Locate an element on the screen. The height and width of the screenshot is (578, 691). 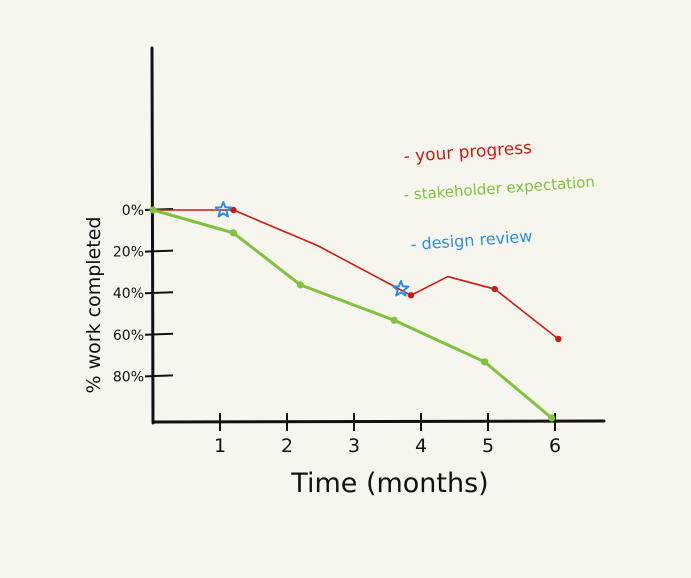
x-tick-label: 4 is located at coordinates (421, 446).